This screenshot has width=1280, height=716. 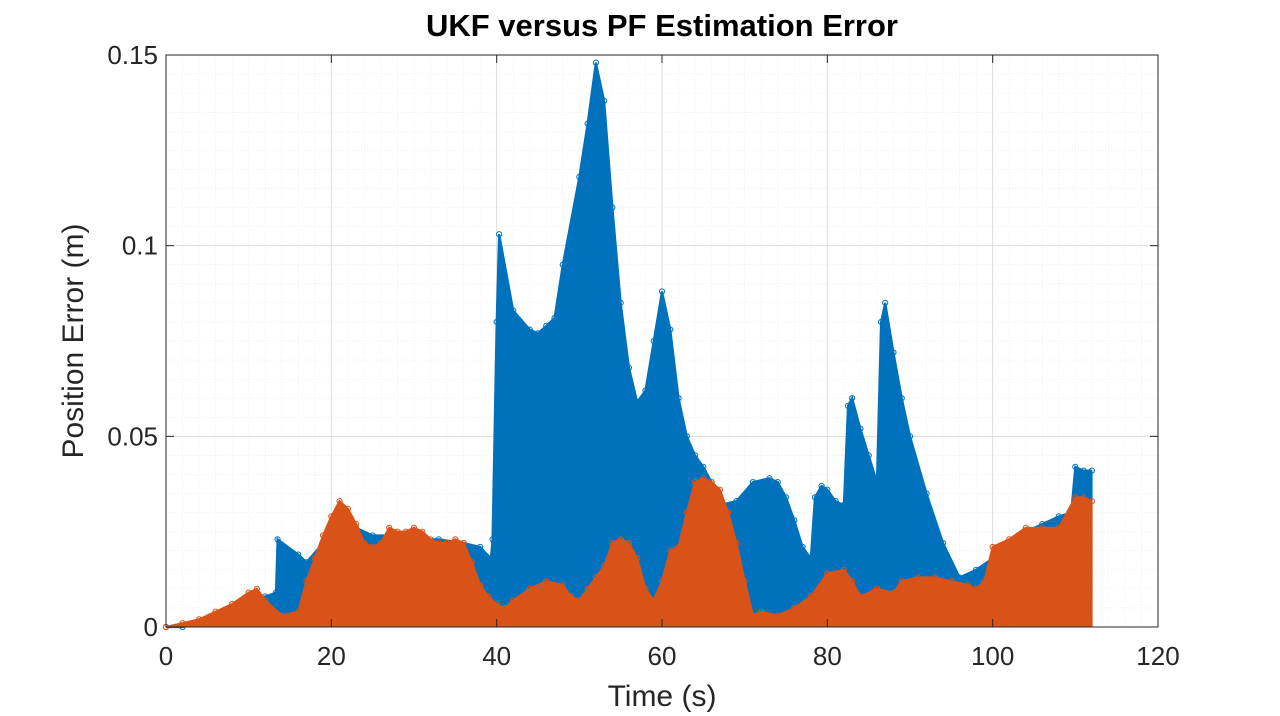 What do you see at coordinates (496, 656) in the screenshot?
I see `x-tick-label: 40` at bounding box center [496, 656].